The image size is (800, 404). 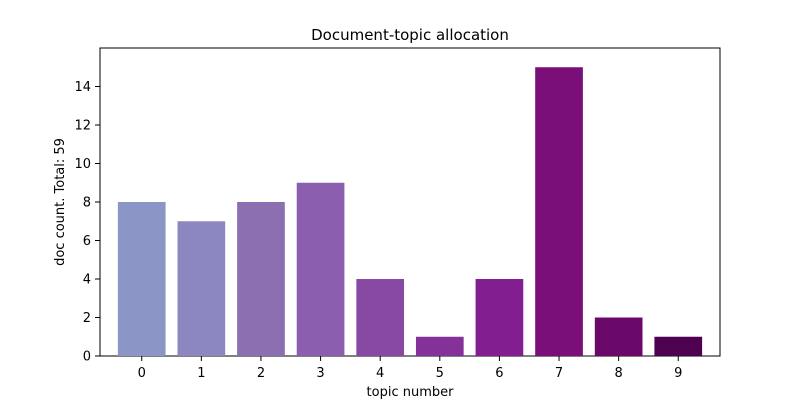 I want to click on x-tick-label: 9, so click(x=678, y=373).